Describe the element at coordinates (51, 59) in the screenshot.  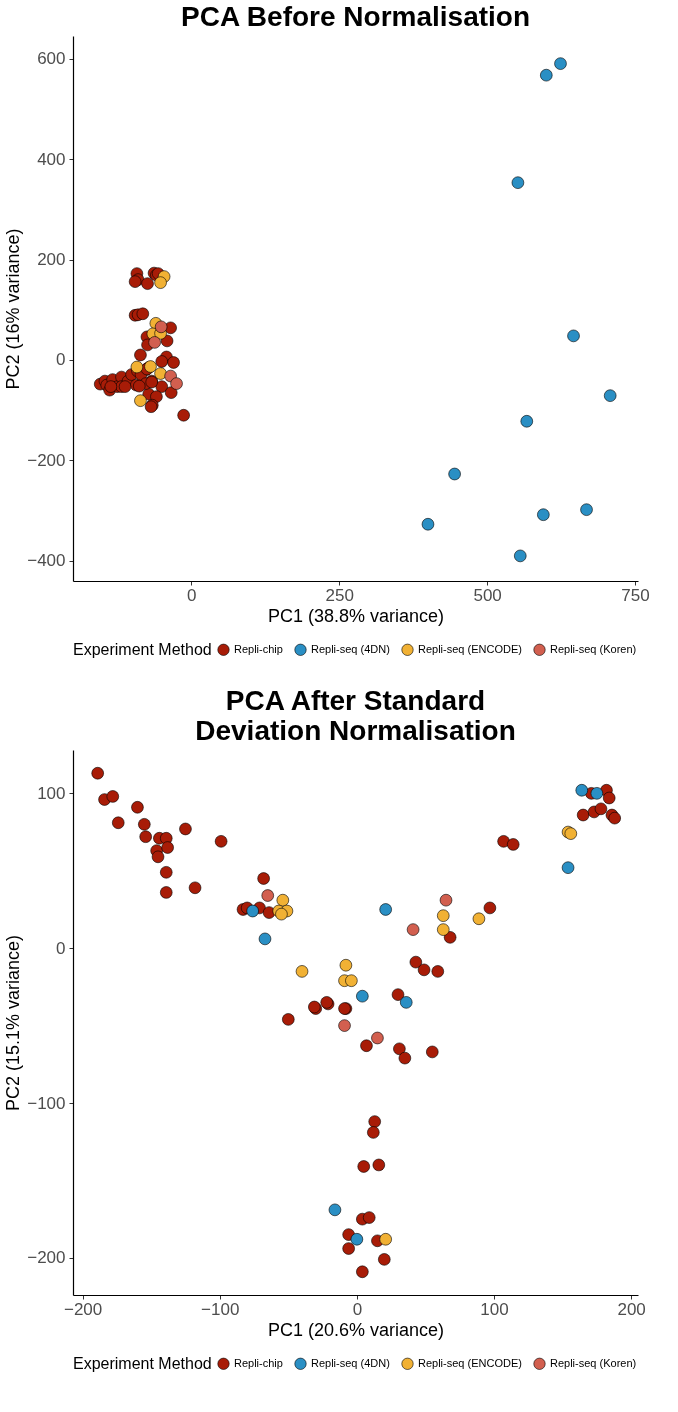
I see `y-tick-label: 600` at that location.